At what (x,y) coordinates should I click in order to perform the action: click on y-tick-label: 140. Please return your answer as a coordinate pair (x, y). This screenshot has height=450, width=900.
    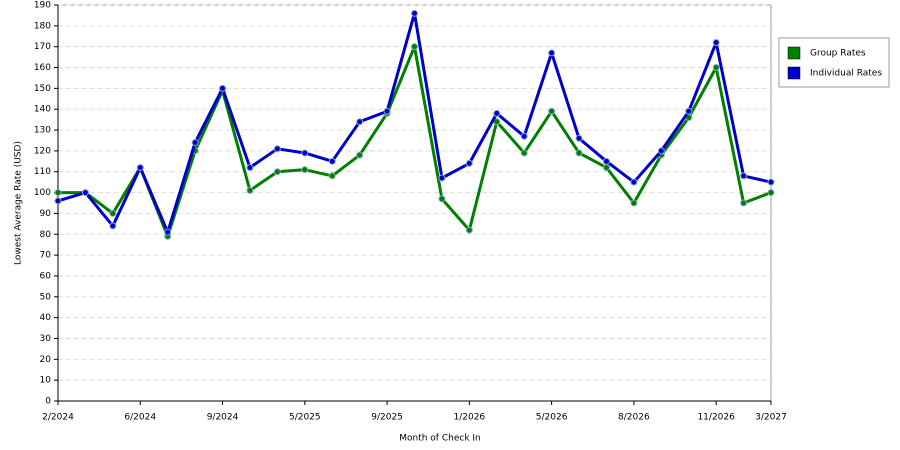
    Looking at the image, I should click on (42, 110).